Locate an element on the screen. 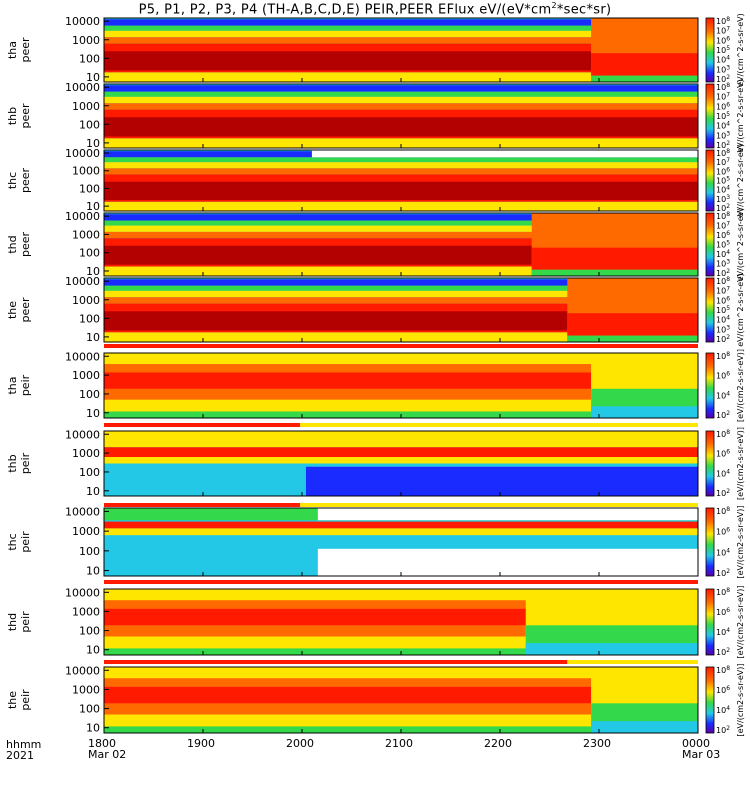  x-tick-label: 2200 is located at coordinates (498, 743).